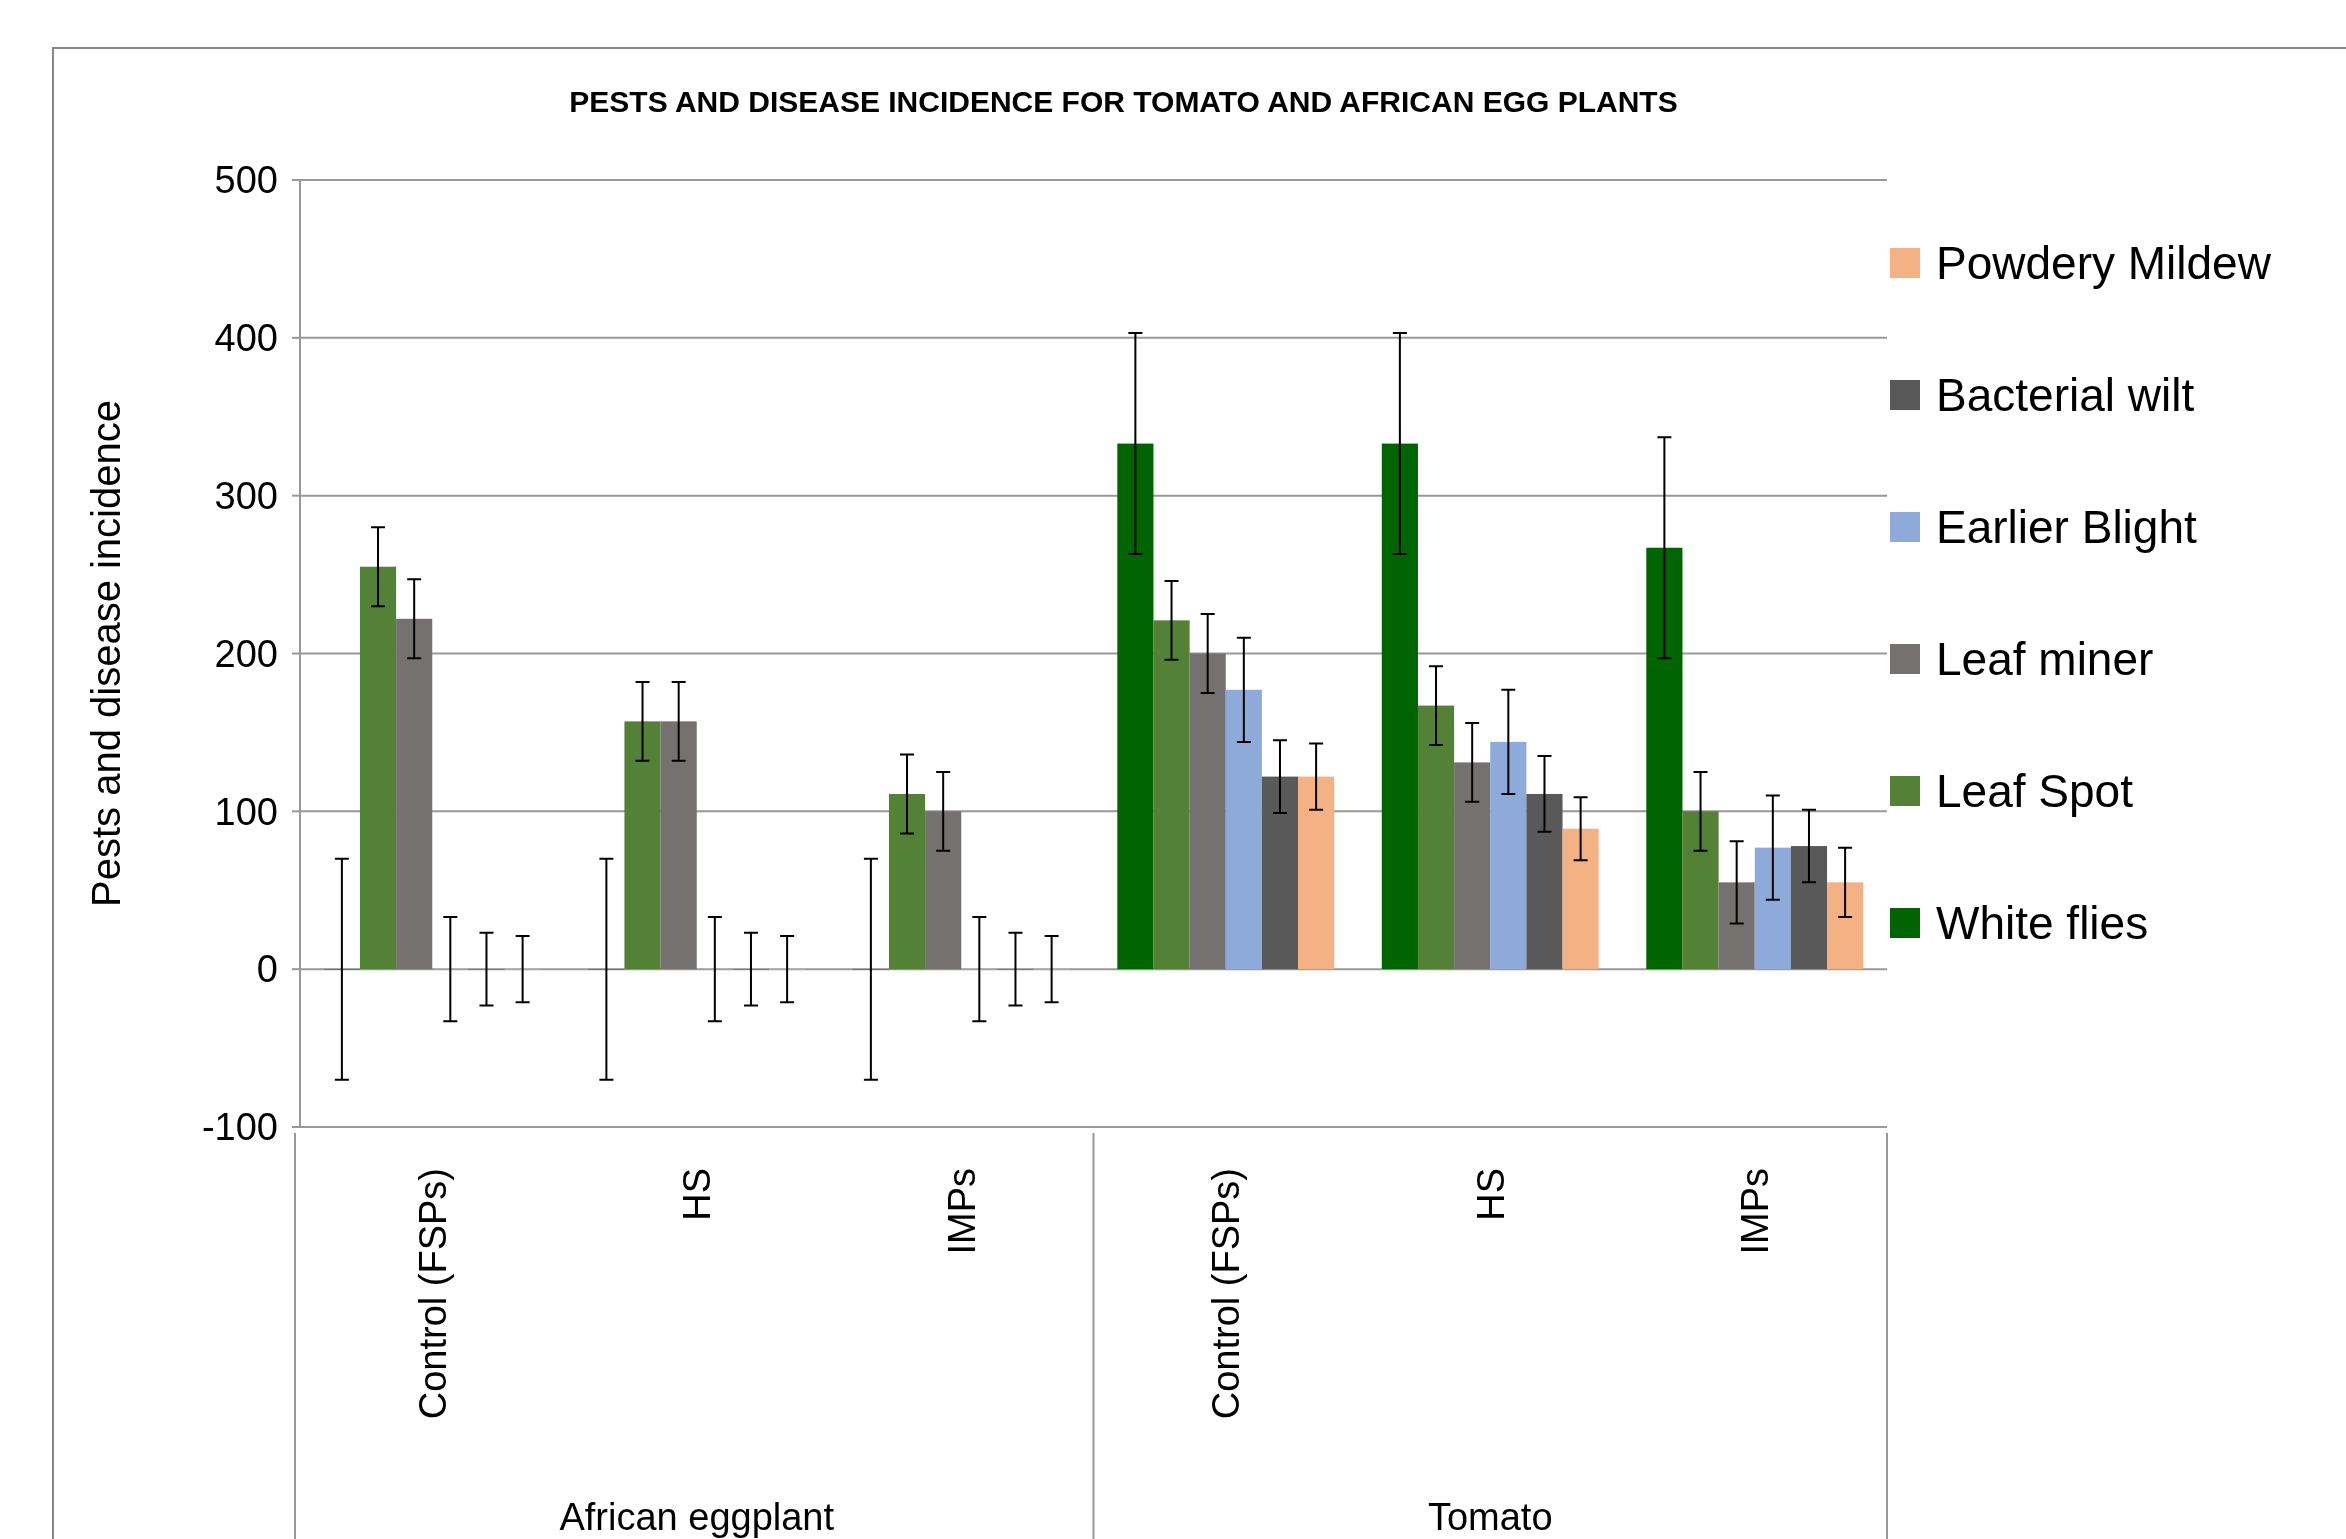 The width and height of the screenshot is (2346, 1539). I want to click on y-tick-label: 100, so click(246, 811).